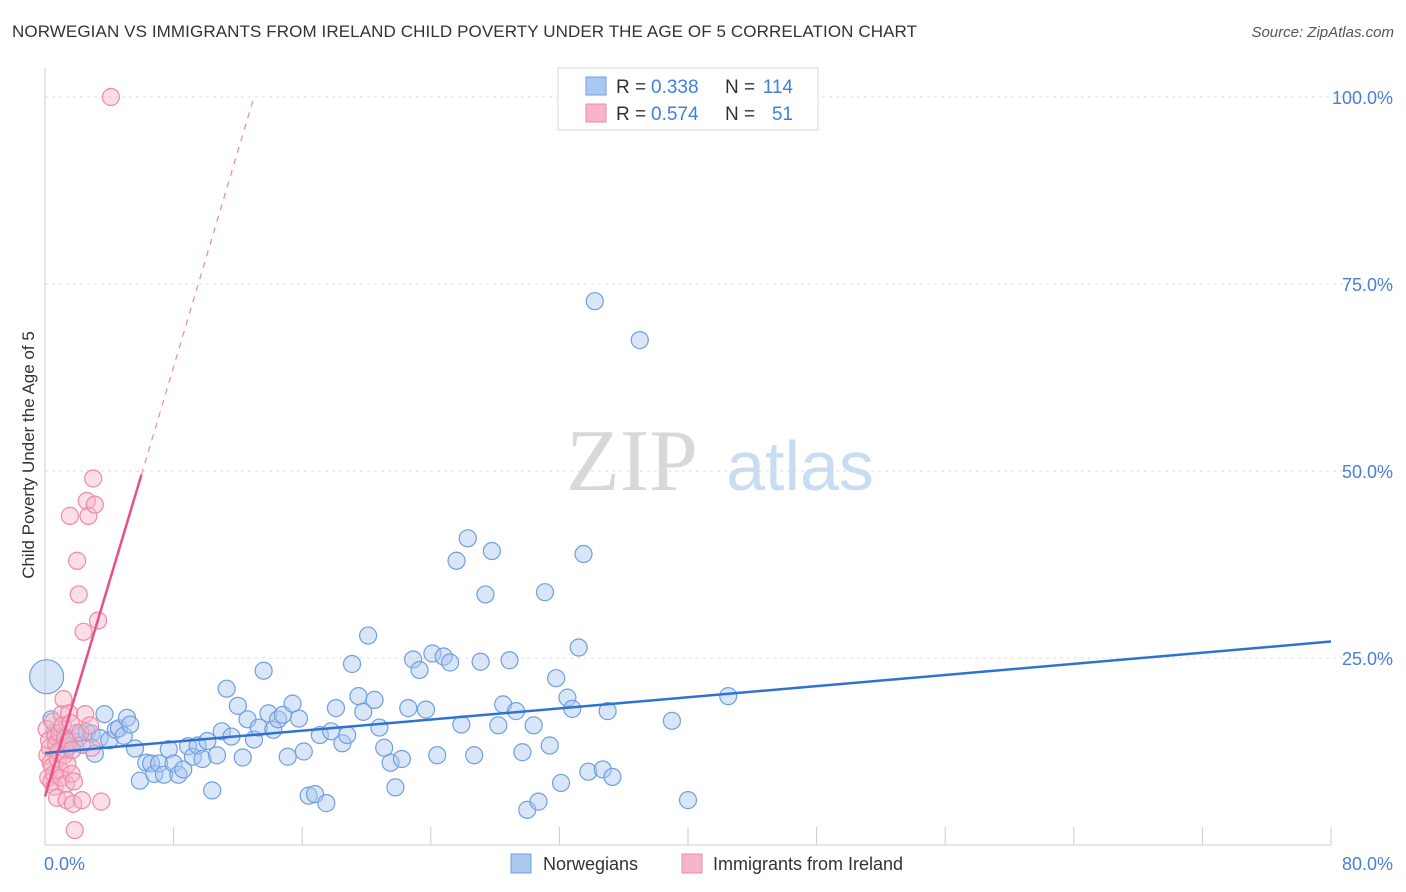 This screenshot has height=892, width=1406. What do you see at coordinates (782, 114) in the screenshot?
I see `legend-n-value-2: 51` at bounding box center [782, 114].